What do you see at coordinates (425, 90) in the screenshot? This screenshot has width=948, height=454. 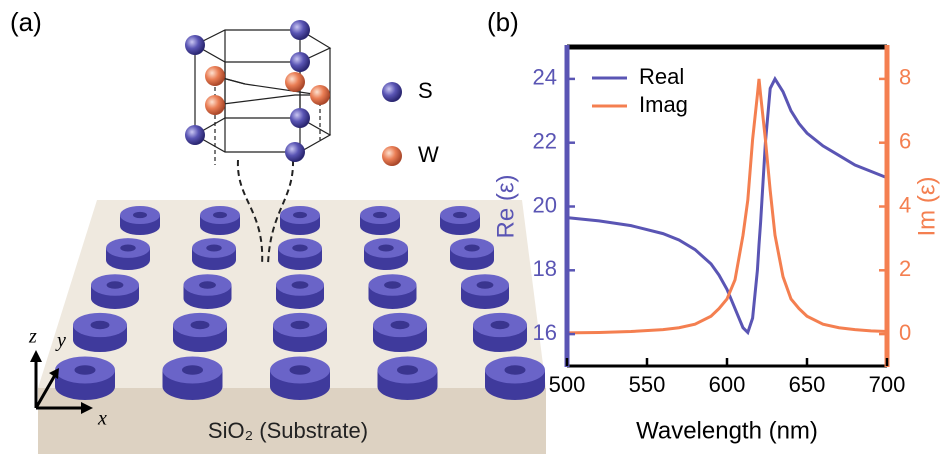 I see `legend-label: S` at bounding box center [425, 90].